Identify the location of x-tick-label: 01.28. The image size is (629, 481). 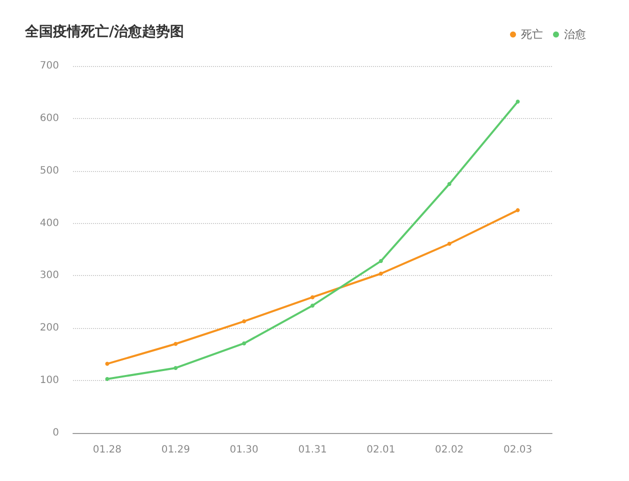
(107, 450).